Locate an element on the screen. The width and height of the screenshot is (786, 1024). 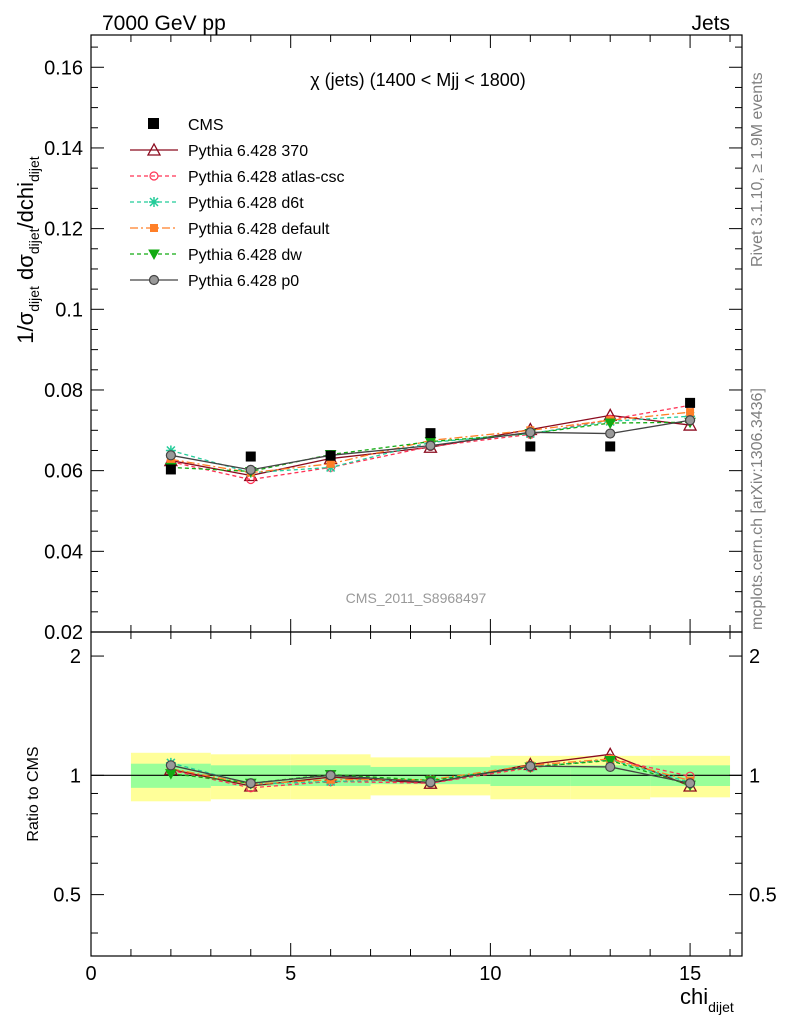
y-tick-label: 0.02 is located at coordinates (63, 633).